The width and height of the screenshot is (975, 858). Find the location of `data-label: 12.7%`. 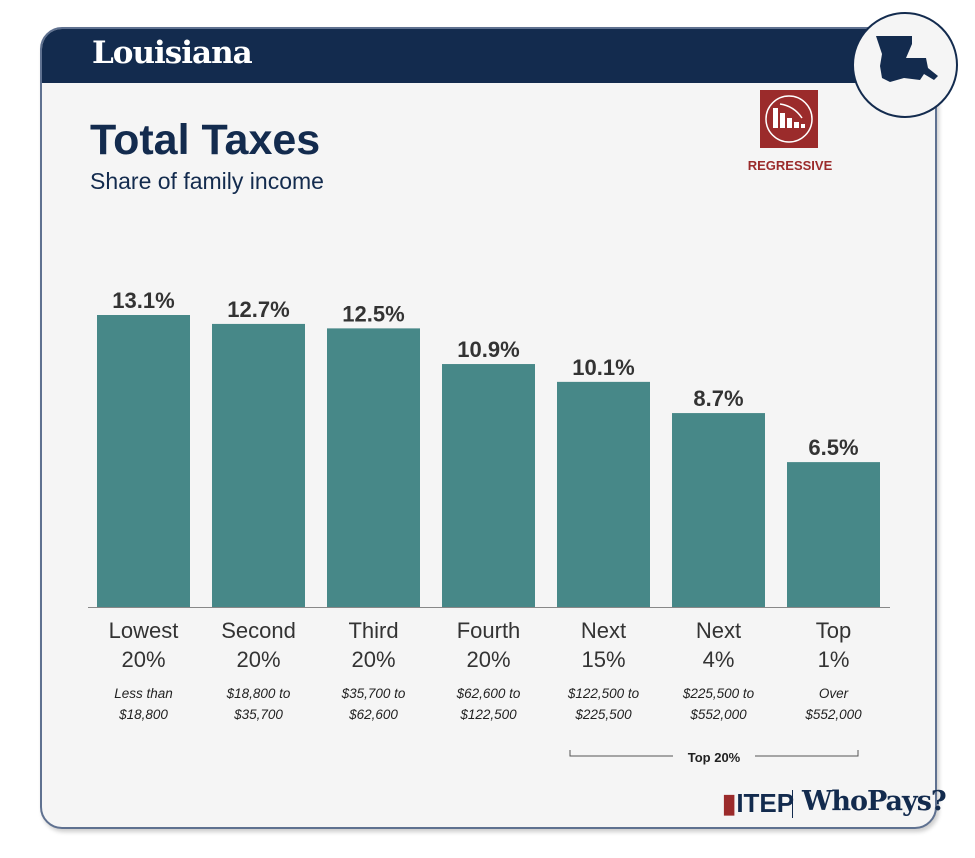

data-label: 12.7% is located at coordinates (258, 309).